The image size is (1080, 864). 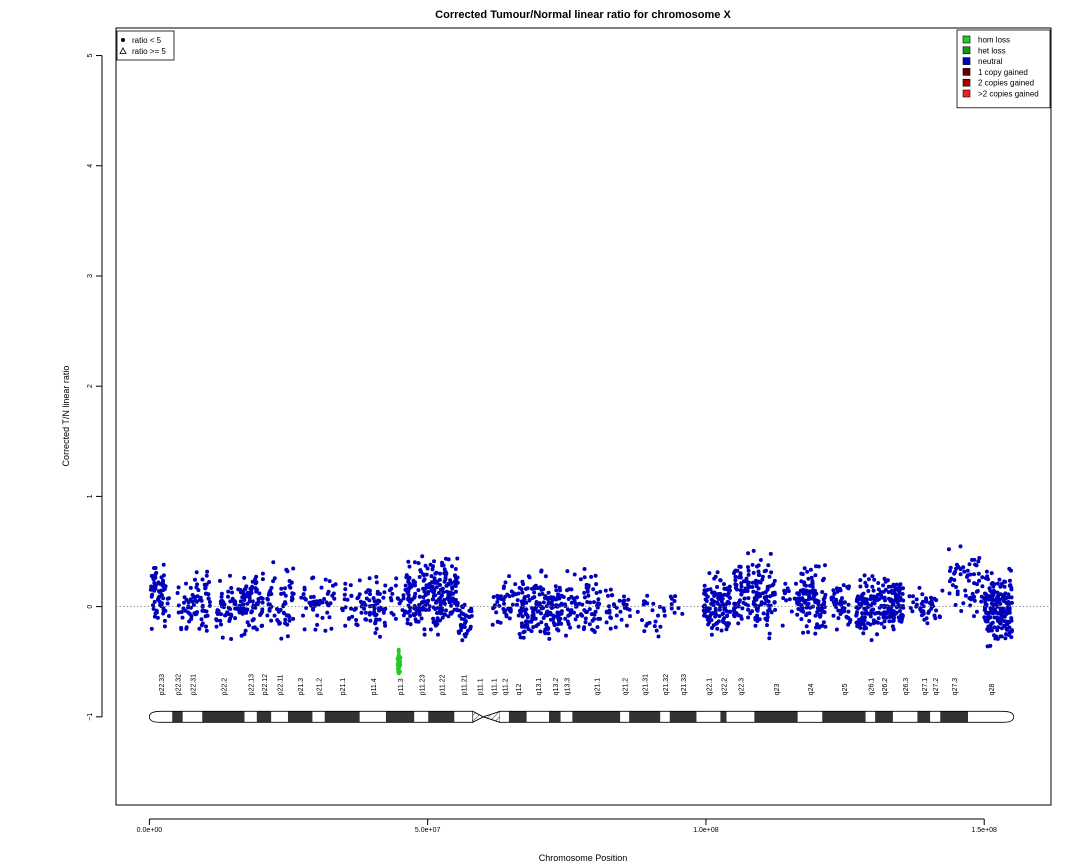 I want to click on legend-triangle-symbol, so click(x=123, y=50).